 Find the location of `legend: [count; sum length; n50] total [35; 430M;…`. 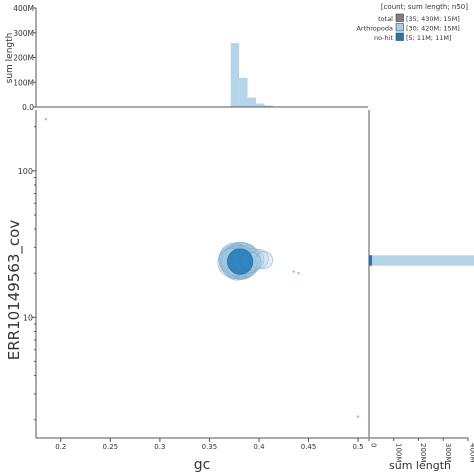

legend: [count; sum length; n50] total [35; 430M;… is located at coordinates (412, 22).